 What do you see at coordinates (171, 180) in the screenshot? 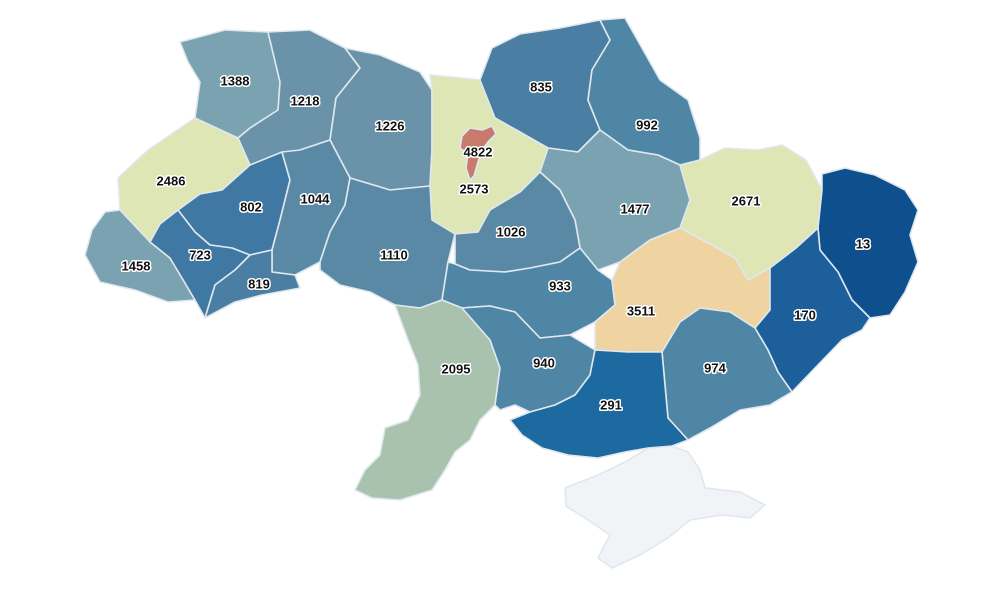
I see `region-label-volyn: 2486` at bounding box center [171, 180].